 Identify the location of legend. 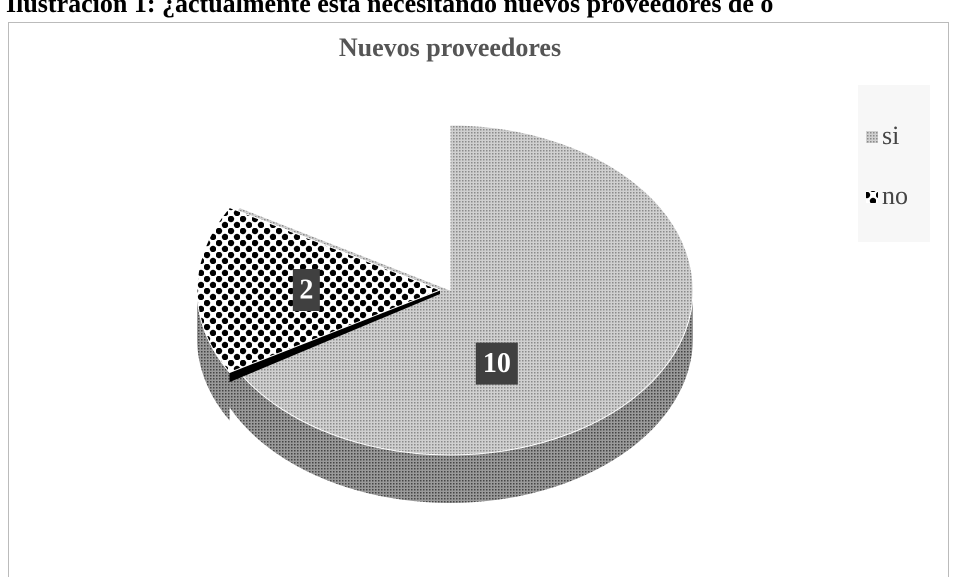
(894, 163).